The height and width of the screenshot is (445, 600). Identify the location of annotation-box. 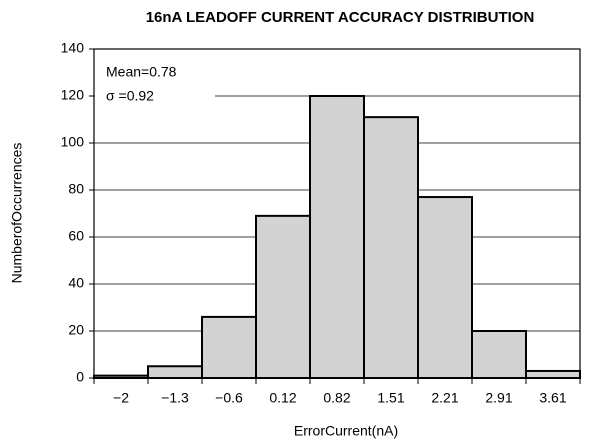
(155, 80).